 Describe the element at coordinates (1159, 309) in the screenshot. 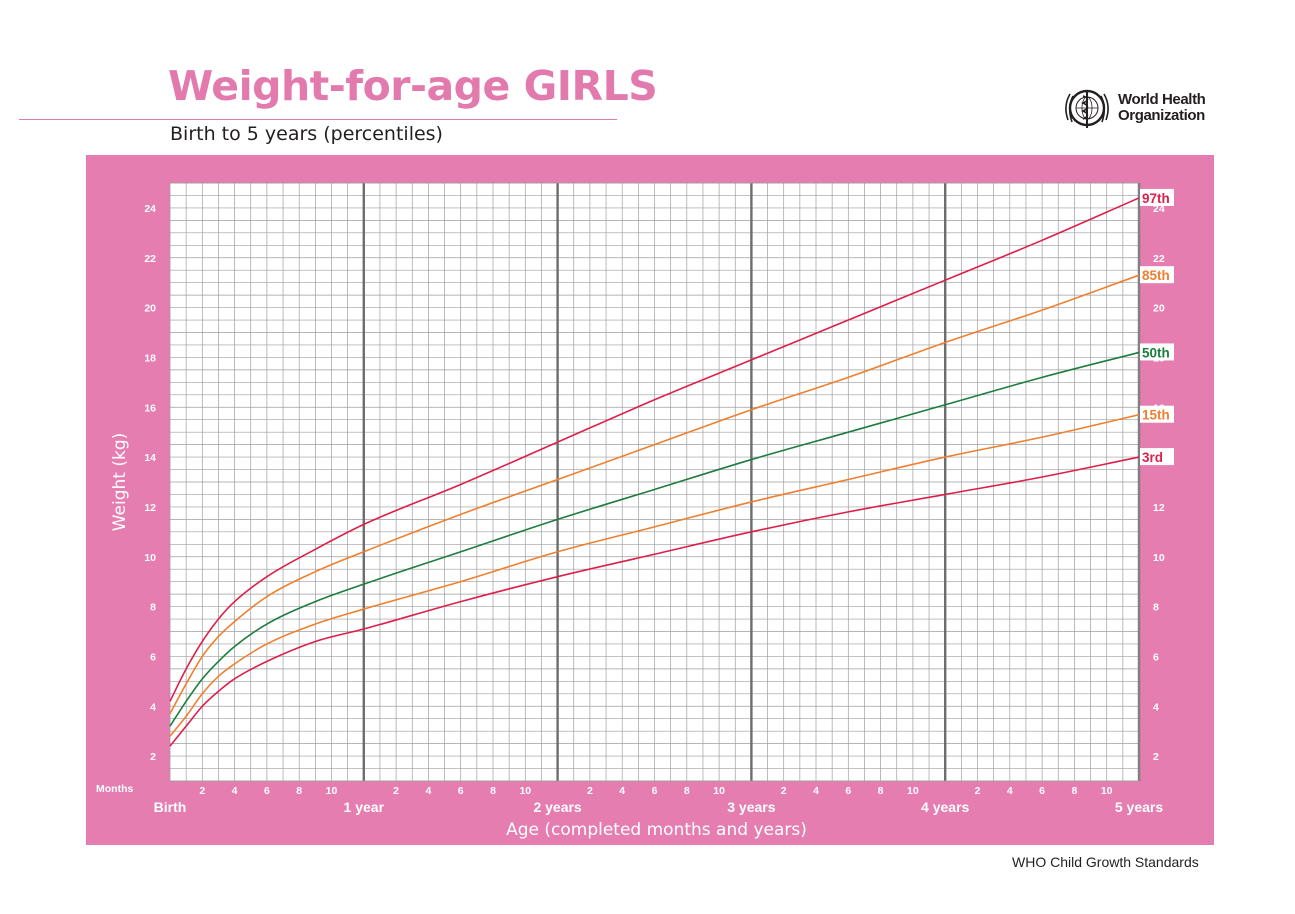

I see `y-tick-label-right: 20` at that location.